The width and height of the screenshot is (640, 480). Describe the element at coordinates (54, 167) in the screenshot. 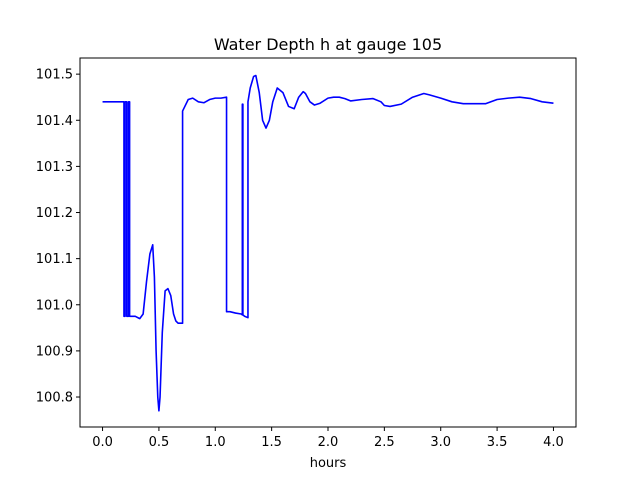

I see `y-tick-label: 101.3` at that location.